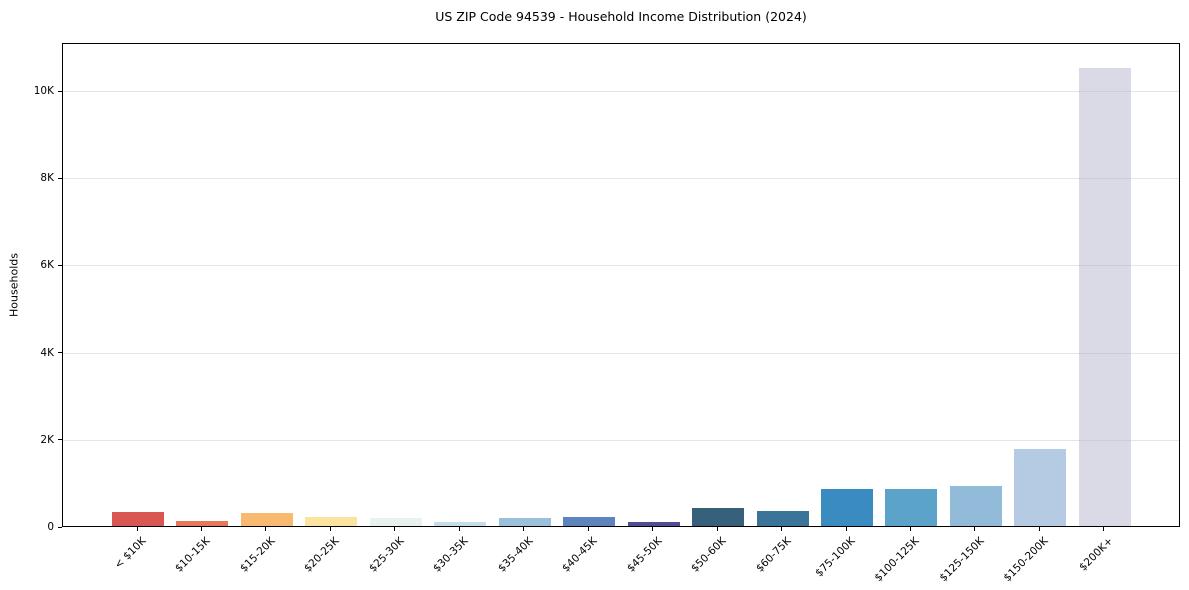 This screenshot has width=1189, height=590. What do you see at coordinates (589, 521) in the screenshot?
I see `bar-$40-45K` at bounding box center [589, 521].